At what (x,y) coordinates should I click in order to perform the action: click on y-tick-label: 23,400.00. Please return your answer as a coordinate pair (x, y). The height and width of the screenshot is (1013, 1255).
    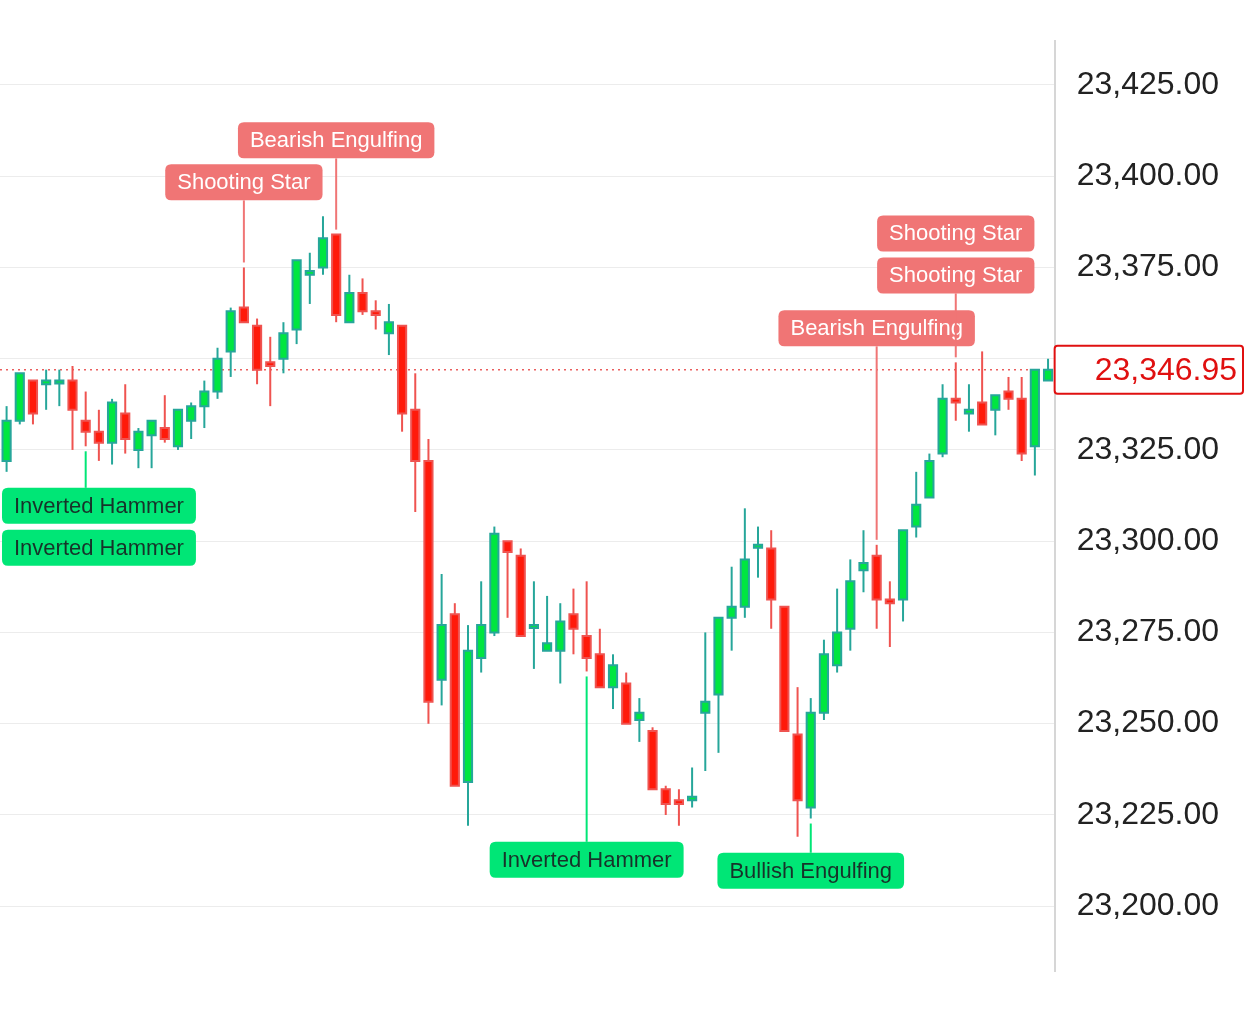
    Looking at the image, I should click on (1147, 174).